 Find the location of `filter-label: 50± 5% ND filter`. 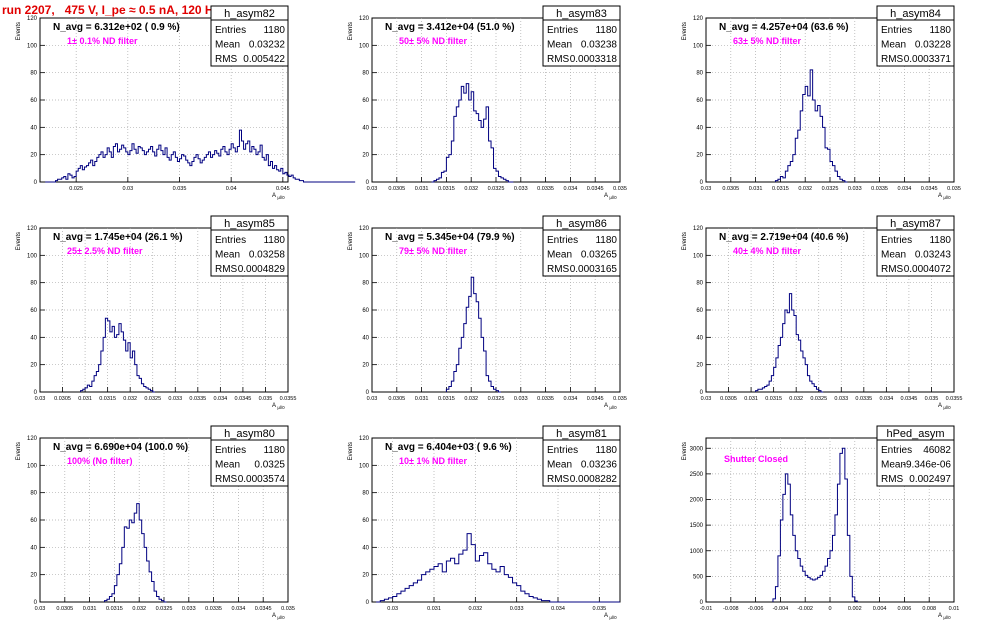

filter-label: 50± 5% ND filter is located at coordinates (433, 41).